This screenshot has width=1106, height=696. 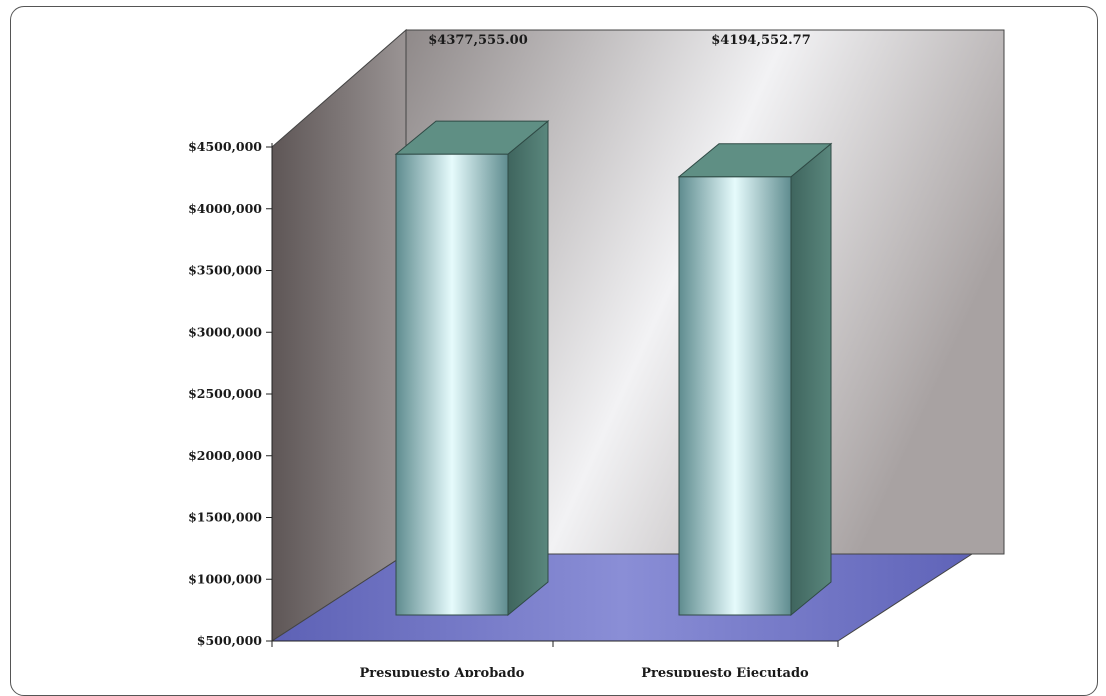 What do you see at coordinates (225, 208) in the screenshot?
I see `y-tick-label: $4000,000` at bounding box center [225, 208].